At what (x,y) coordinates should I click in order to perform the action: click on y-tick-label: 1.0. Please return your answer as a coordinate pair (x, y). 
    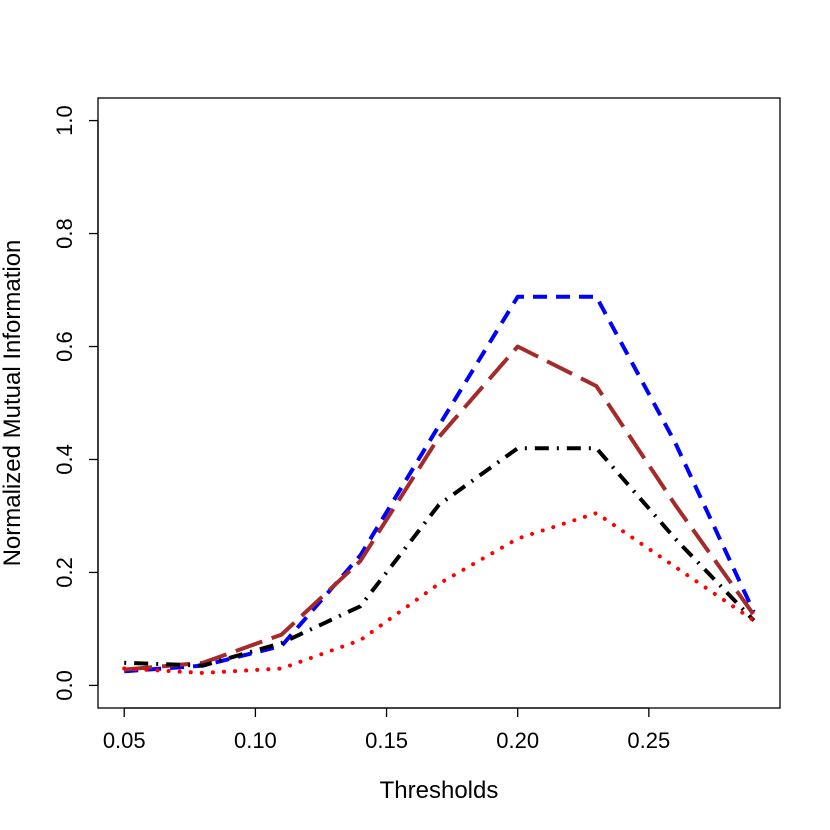
    Looking at the image, I should click on (64, 120).